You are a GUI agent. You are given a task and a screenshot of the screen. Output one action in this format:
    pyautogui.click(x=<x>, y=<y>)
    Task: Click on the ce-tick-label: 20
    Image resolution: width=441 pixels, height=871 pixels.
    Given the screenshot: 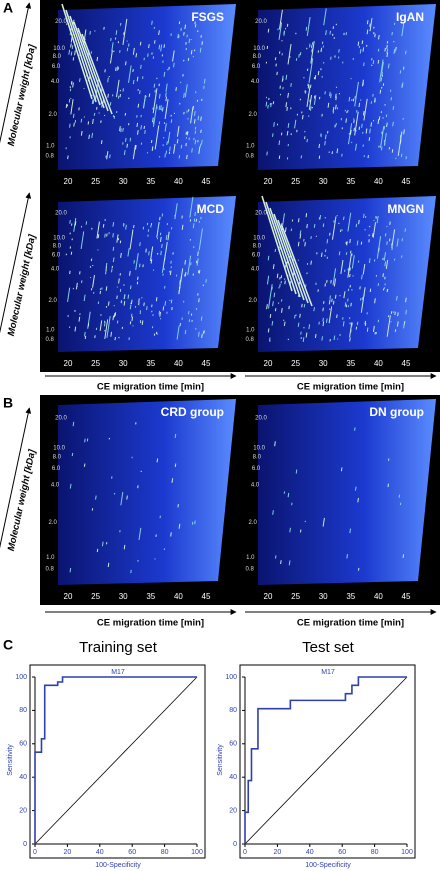 What is the action you would take?
    pyautogui.click(x=68, y=596)
    